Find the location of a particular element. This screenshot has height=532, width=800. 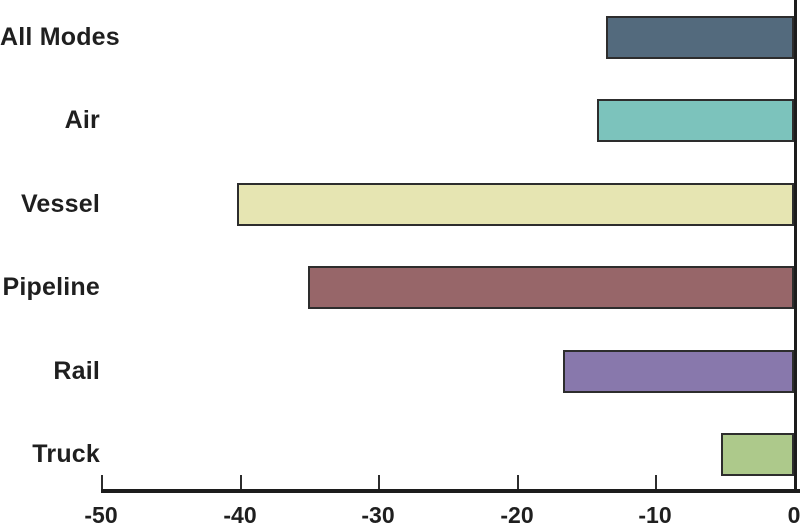

y-axis-zero-line is located at coordinates (795, 246).